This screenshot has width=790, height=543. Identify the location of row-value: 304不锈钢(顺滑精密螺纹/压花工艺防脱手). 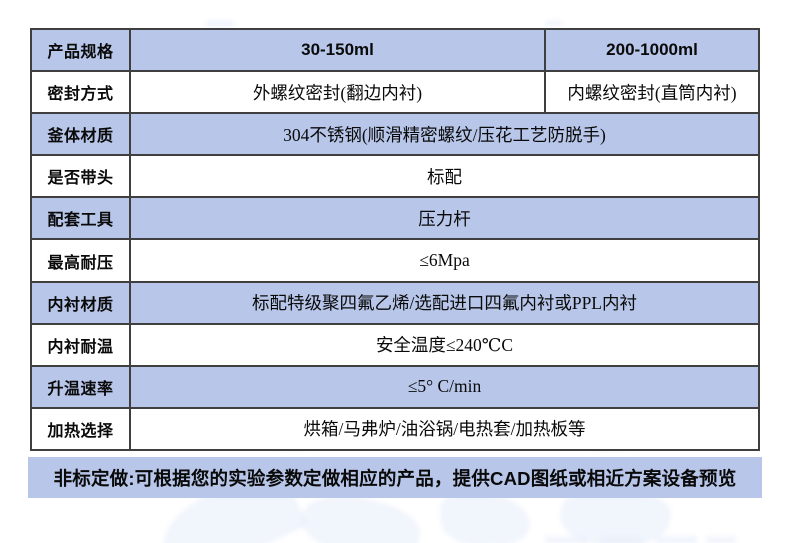
(444, 134).